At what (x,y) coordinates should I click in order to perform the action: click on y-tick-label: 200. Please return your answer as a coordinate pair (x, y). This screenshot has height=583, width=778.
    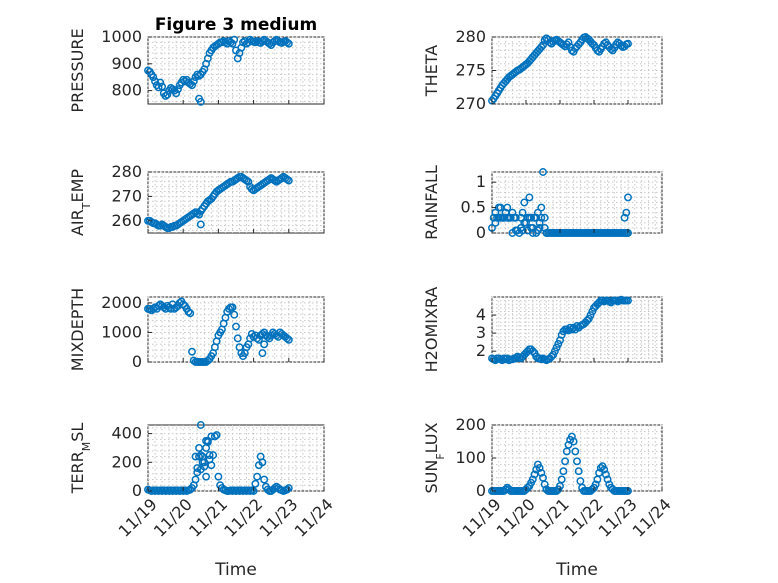
    Looking at the image, I should click on (470, 424).